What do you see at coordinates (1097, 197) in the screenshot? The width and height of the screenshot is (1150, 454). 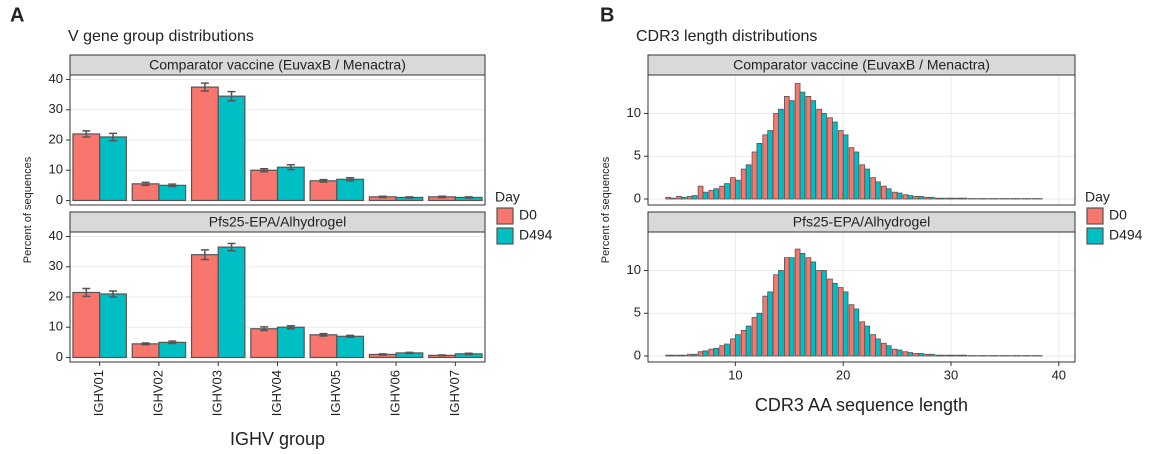 I see `legend-title: Day` at bounding box center [1097, 197].